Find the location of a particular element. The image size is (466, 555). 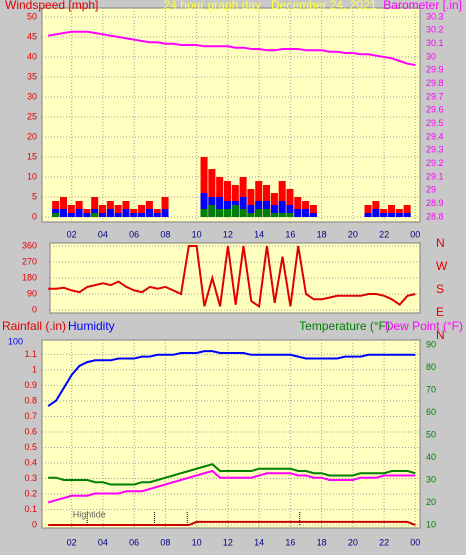

y2-tick-label: 29.6 is located at coordinates (435, 110).